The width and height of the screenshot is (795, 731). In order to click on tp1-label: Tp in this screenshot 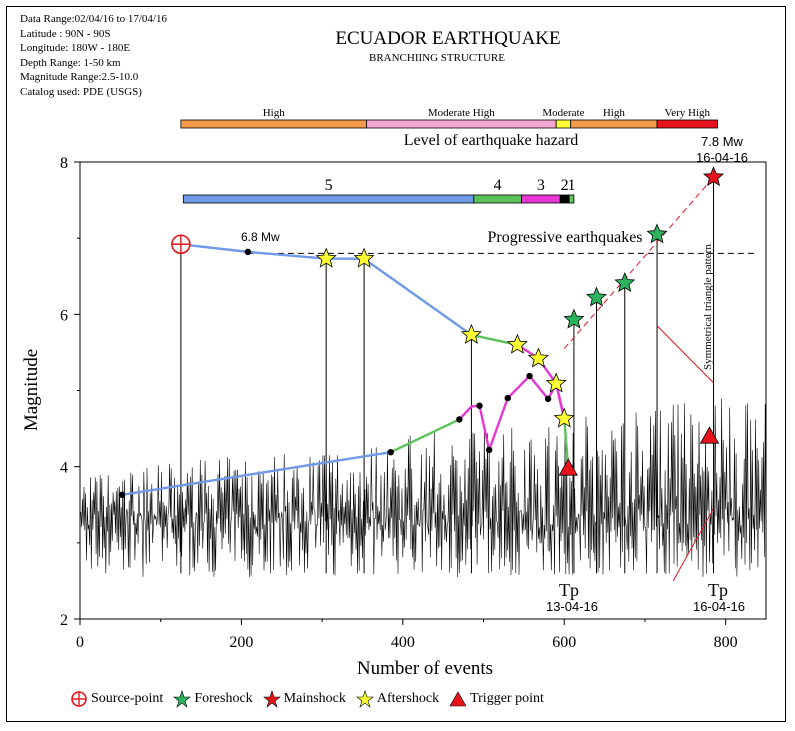, I will do `click(569, 590)`.